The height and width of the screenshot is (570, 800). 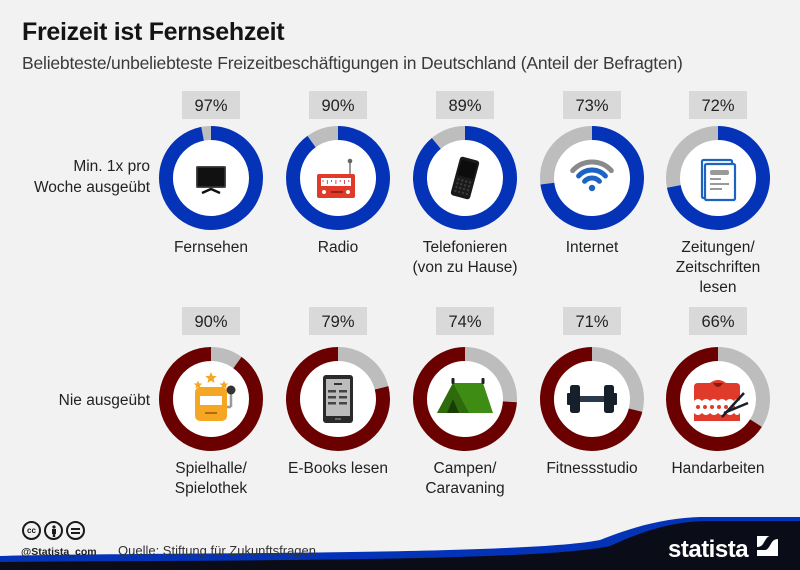 What do you see at coordinates (91, 177) in the screenshot?
I see `row-label-weekly: Min. 1x pro Woche ausgeübt` at bounding box center [91, 177].